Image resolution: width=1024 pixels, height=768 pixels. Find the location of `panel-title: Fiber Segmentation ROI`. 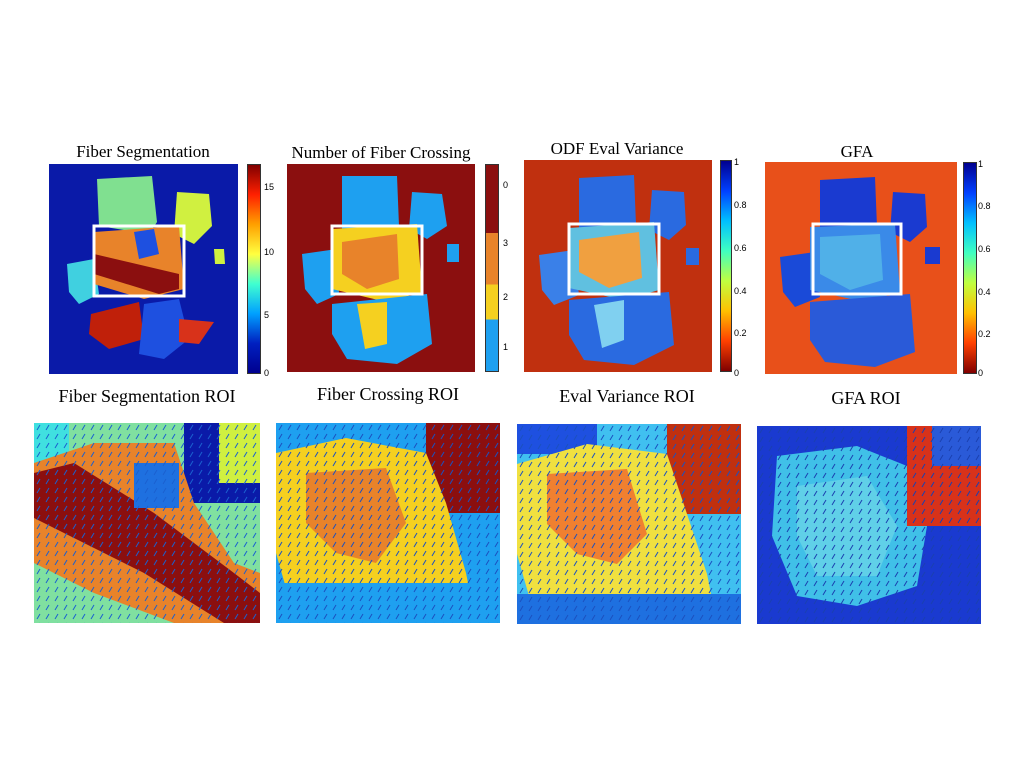

panel-title: Fiber Segmentation ROI is located at coordinates (147, 396).